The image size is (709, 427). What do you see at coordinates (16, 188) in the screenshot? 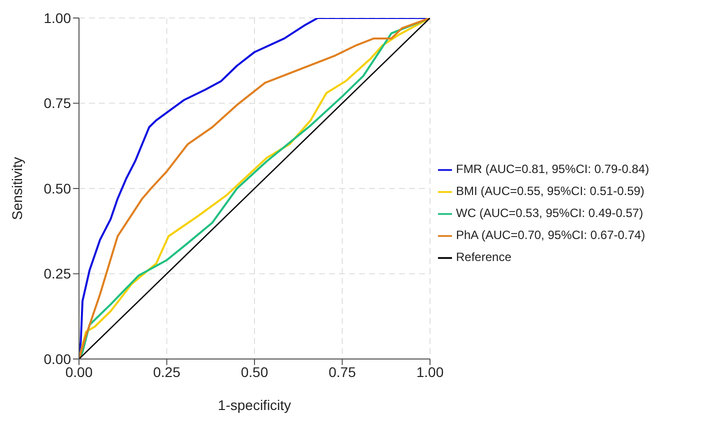
I see `y-axis-title: Sensitivity` at bounding box center [16, 188].